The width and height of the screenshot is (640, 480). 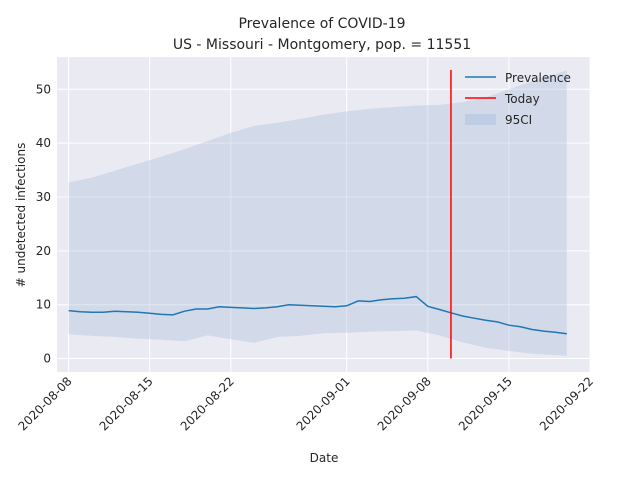 I want to click on y-tick-label: 30, so click(x=43, y=197).